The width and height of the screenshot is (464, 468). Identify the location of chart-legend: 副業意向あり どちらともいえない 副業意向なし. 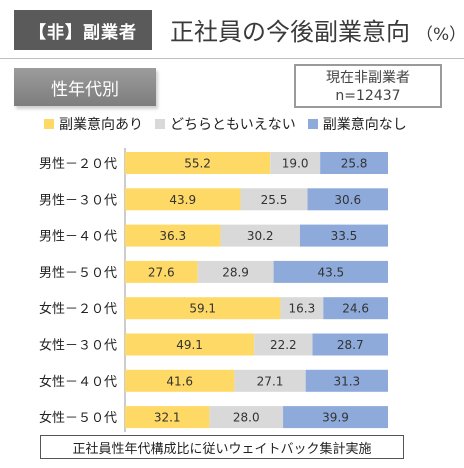
(225, 124).